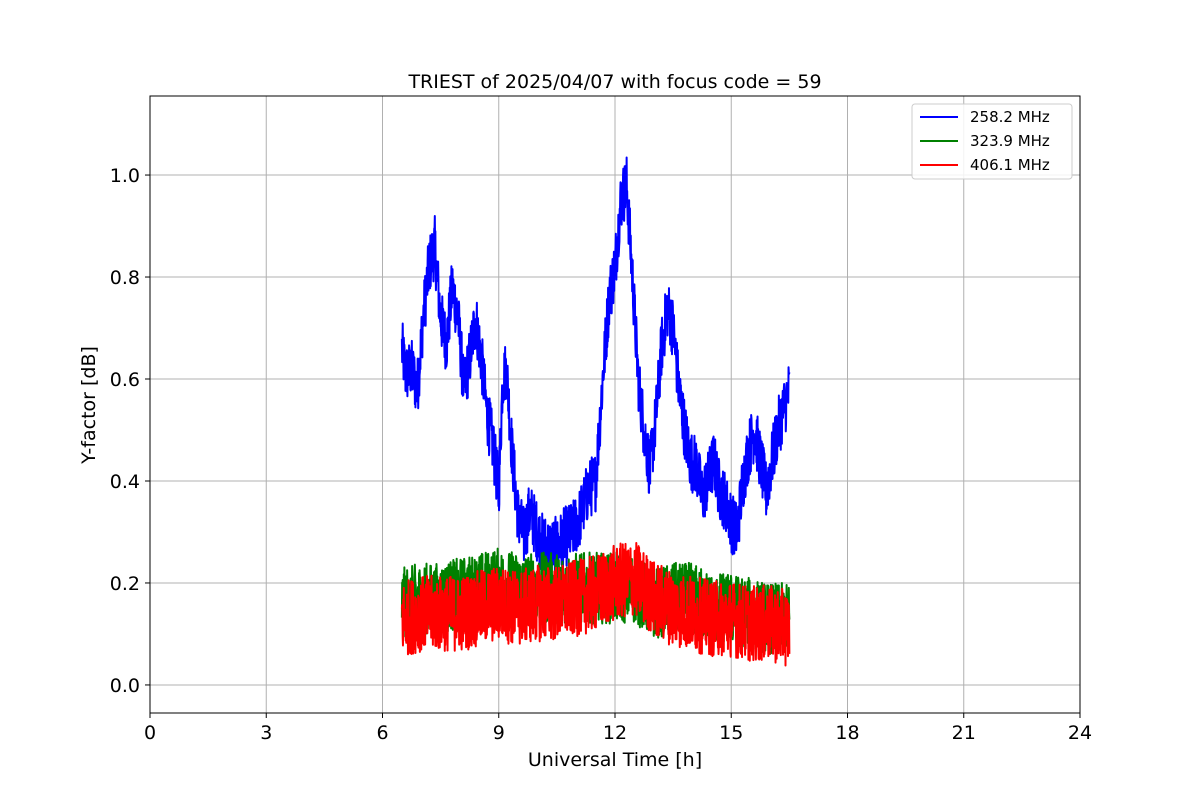 Image resolution: width=1200 pixels, height=800 pixels. What do you see at coordinates (847, 733) in the screenshot?
I see `x-tick-label: 18` at bounding box center [847, 733].